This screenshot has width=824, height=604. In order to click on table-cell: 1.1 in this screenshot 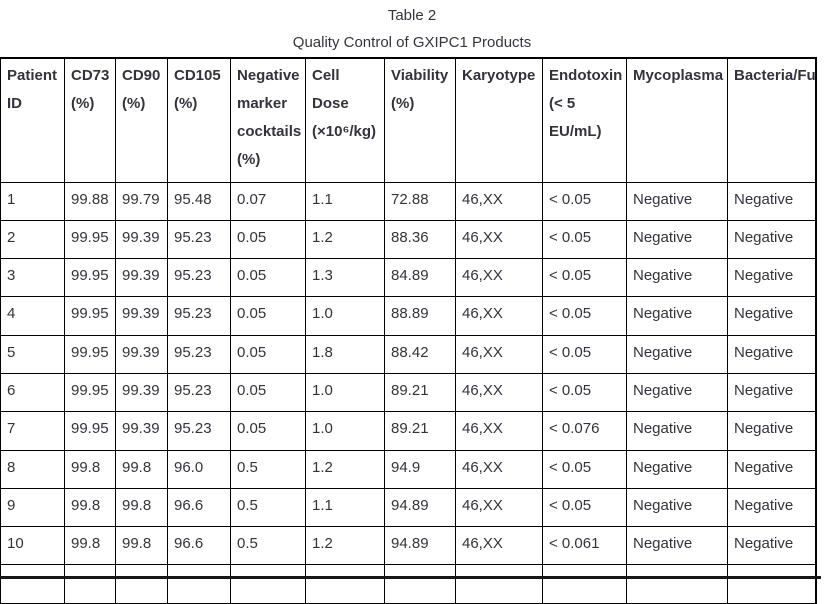, I will do `click(345, 507)`.